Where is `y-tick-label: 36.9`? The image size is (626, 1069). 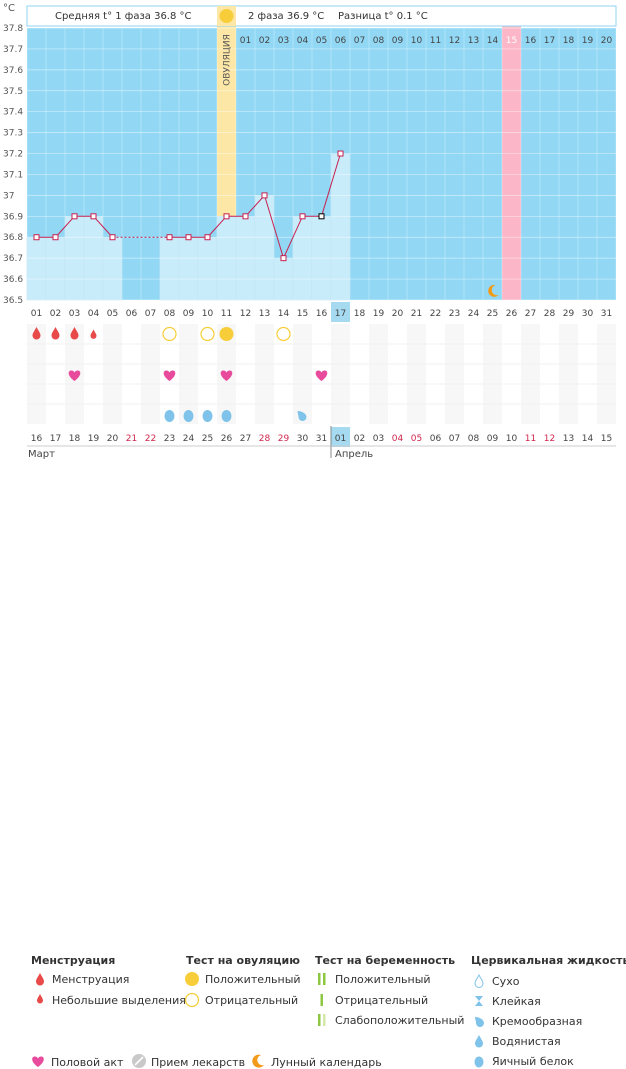 y-tick-label: 36.9 is located at coordinates (13, 217).